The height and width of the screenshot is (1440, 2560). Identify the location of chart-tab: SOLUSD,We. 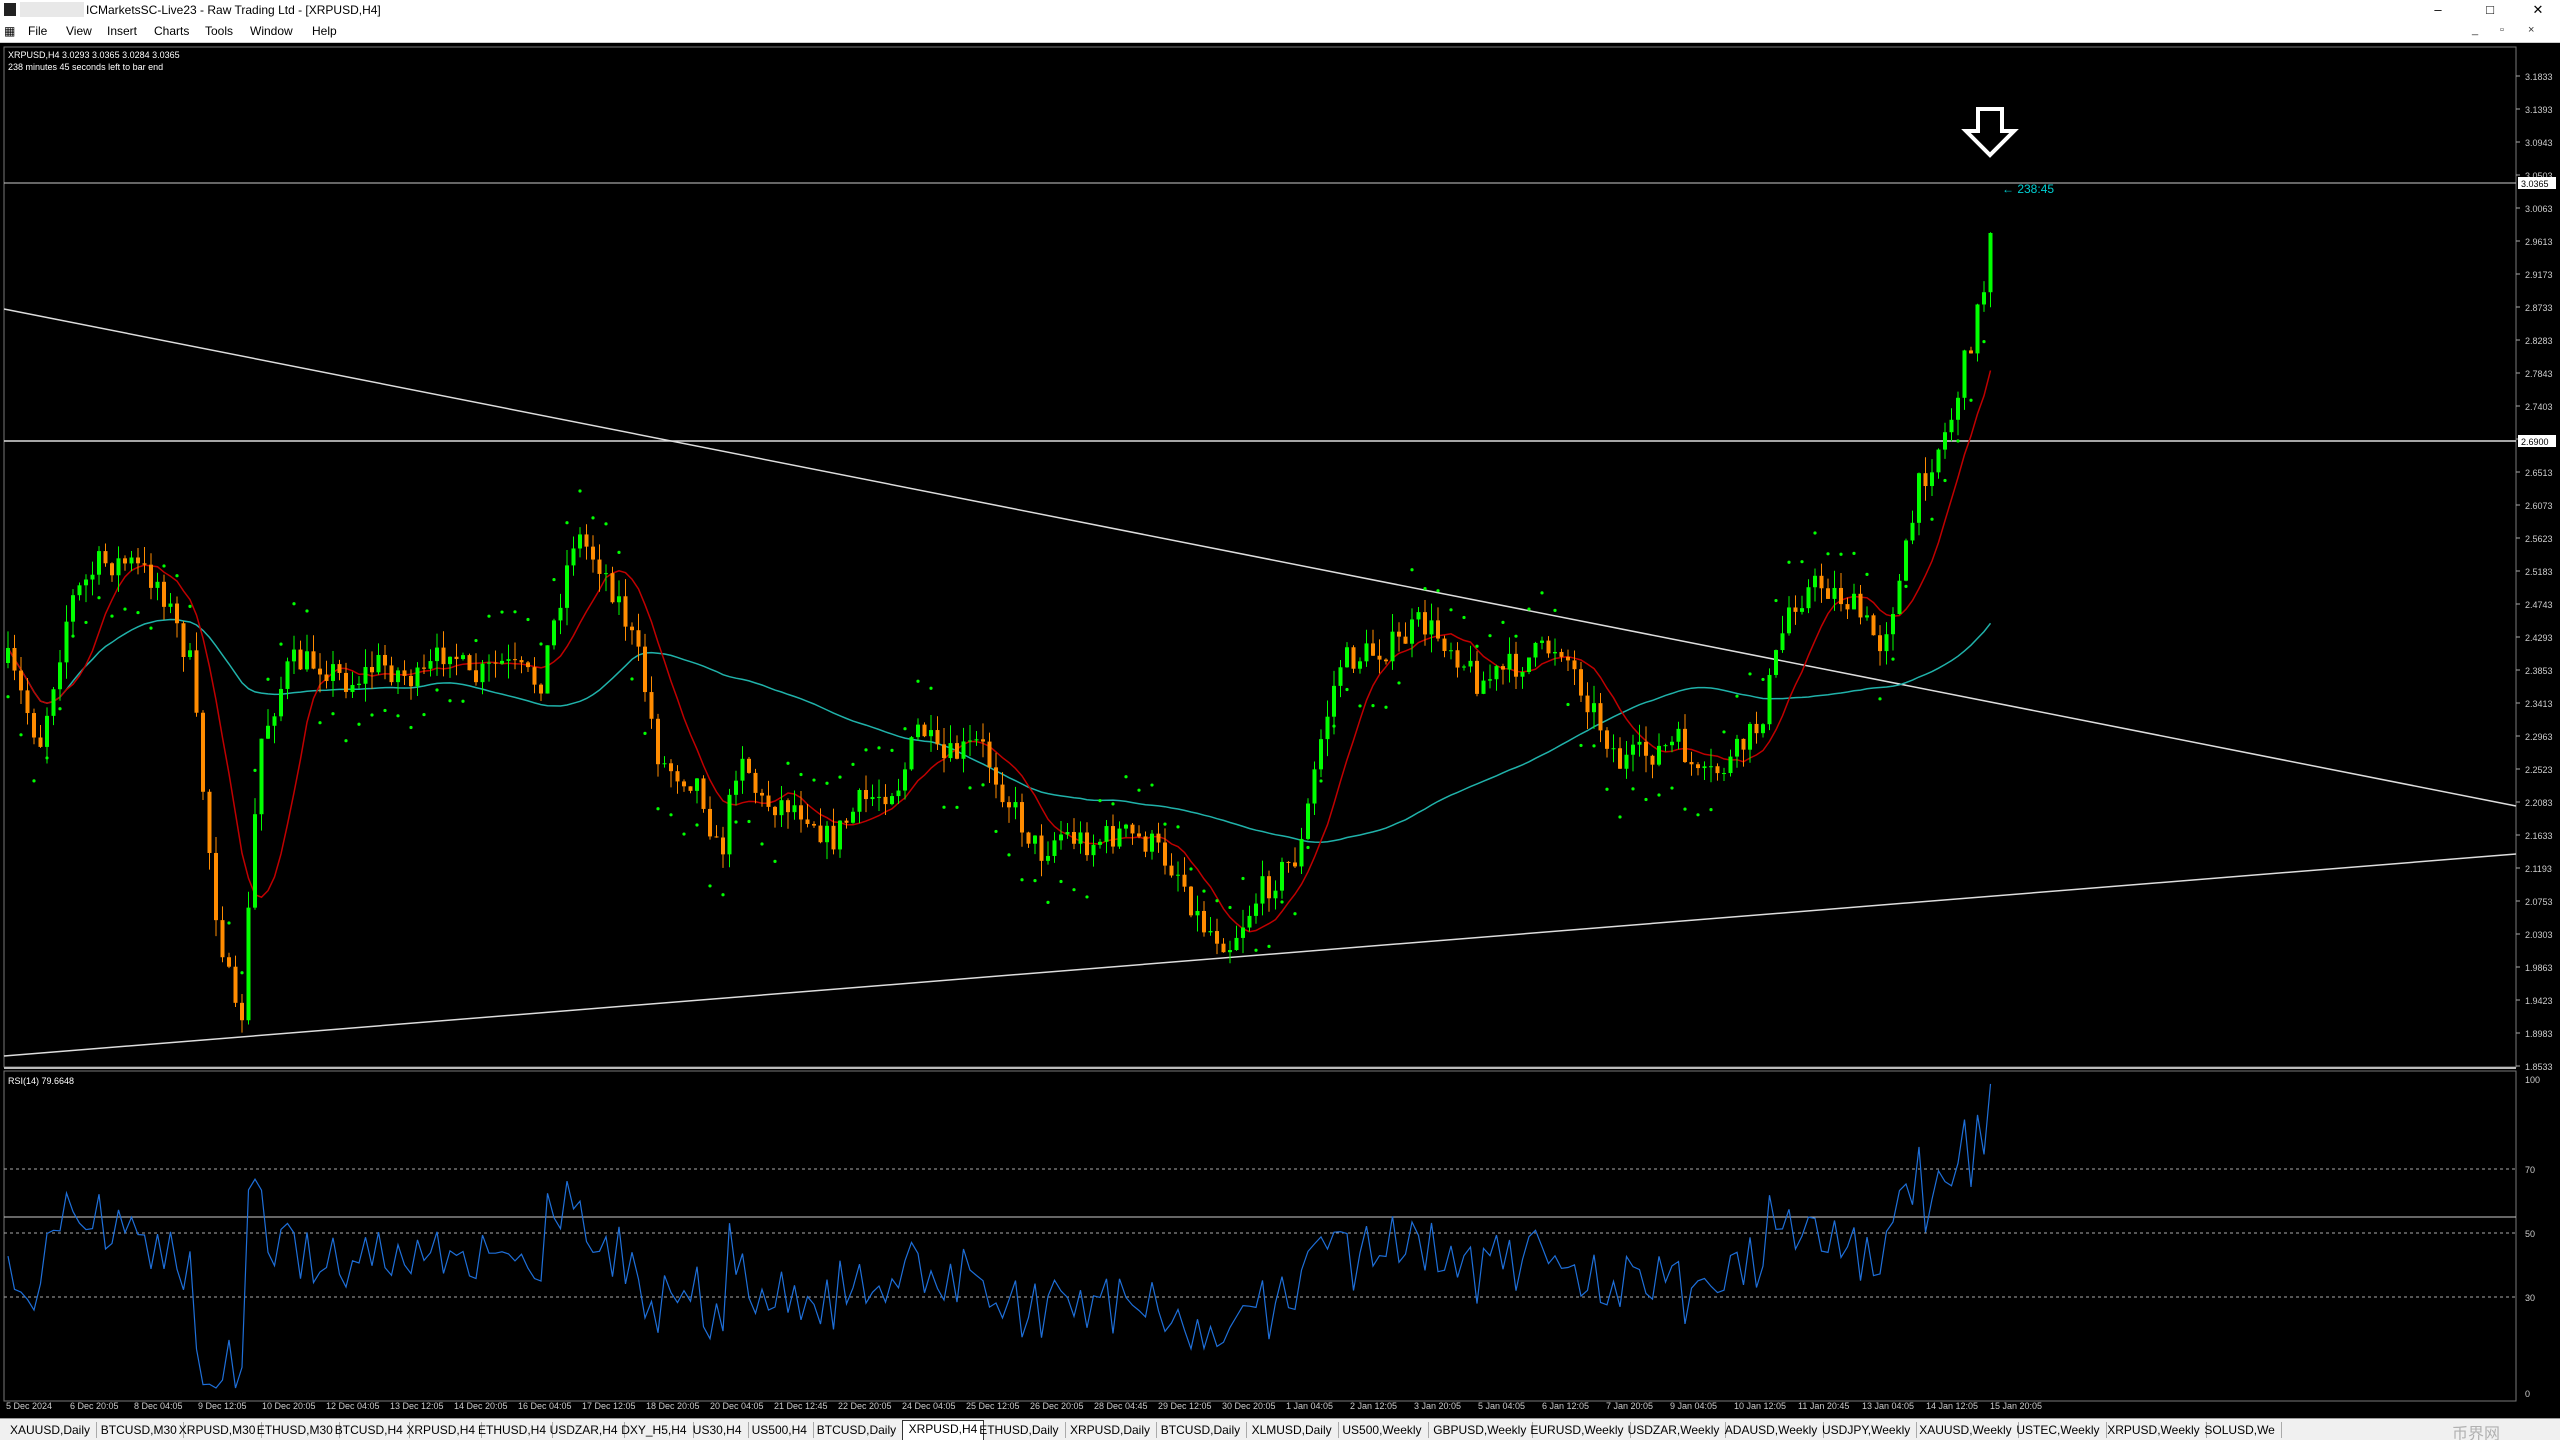
(2240, 1430).